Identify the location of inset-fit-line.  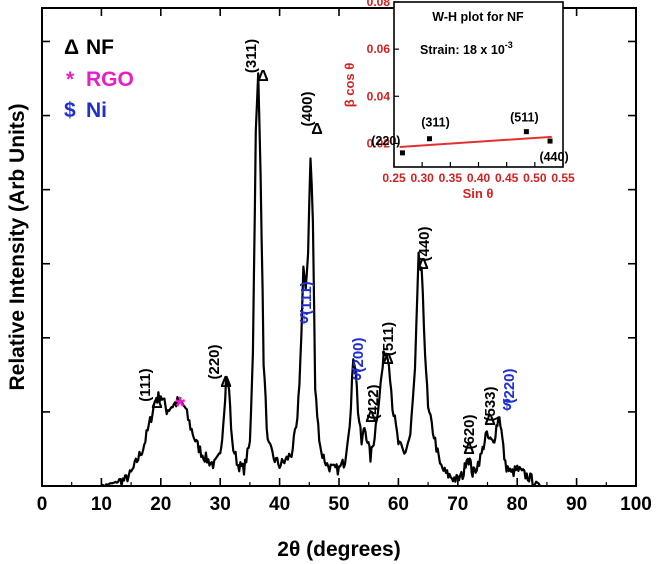
(475, 141).